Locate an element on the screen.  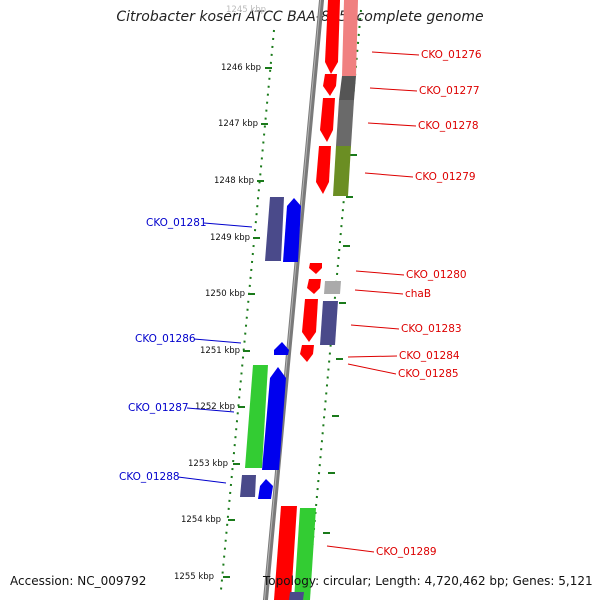
genome-backbone is located at coordinates (293, 300).